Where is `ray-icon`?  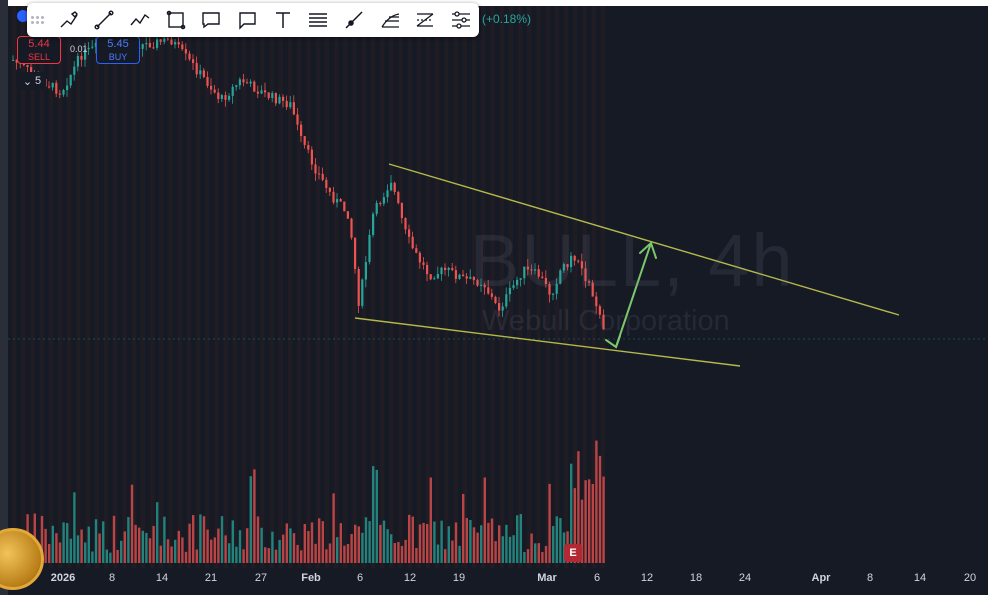
ray-icon is located at coordinates (354, 20).